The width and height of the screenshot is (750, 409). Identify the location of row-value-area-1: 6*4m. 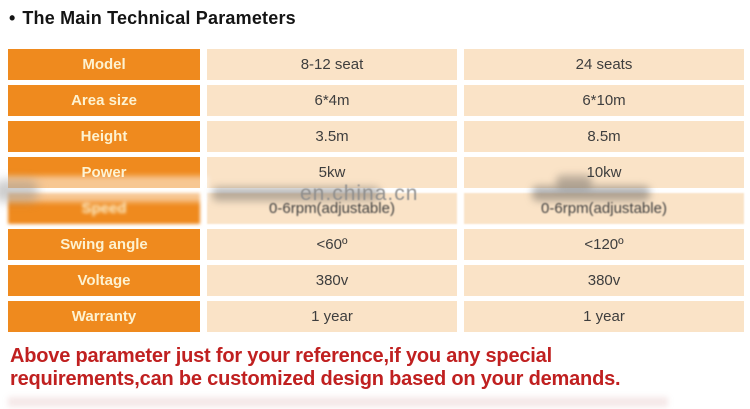
(332, 100).